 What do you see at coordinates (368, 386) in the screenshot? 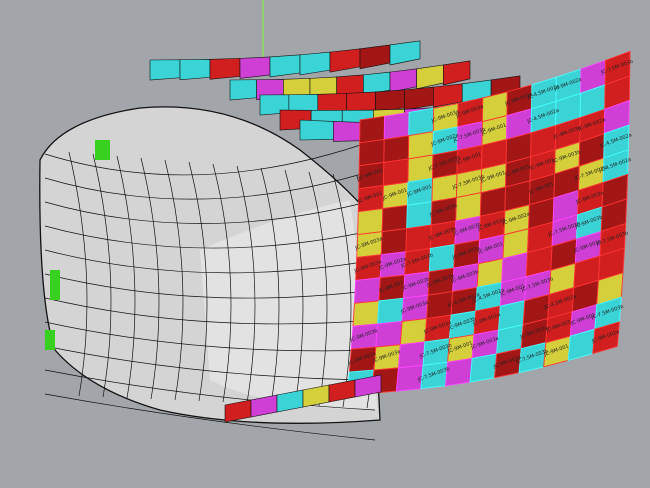
I see `base-panel` at bounding box center [368, 386].